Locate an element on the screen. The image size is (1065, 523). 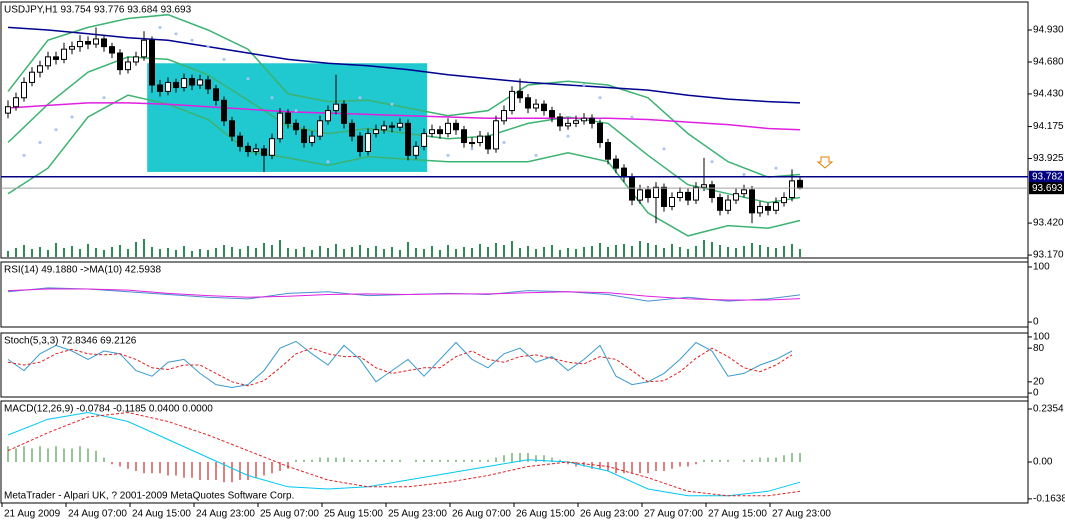
y-tick-label: 0.2354 is located at coordinates (1048, 409).